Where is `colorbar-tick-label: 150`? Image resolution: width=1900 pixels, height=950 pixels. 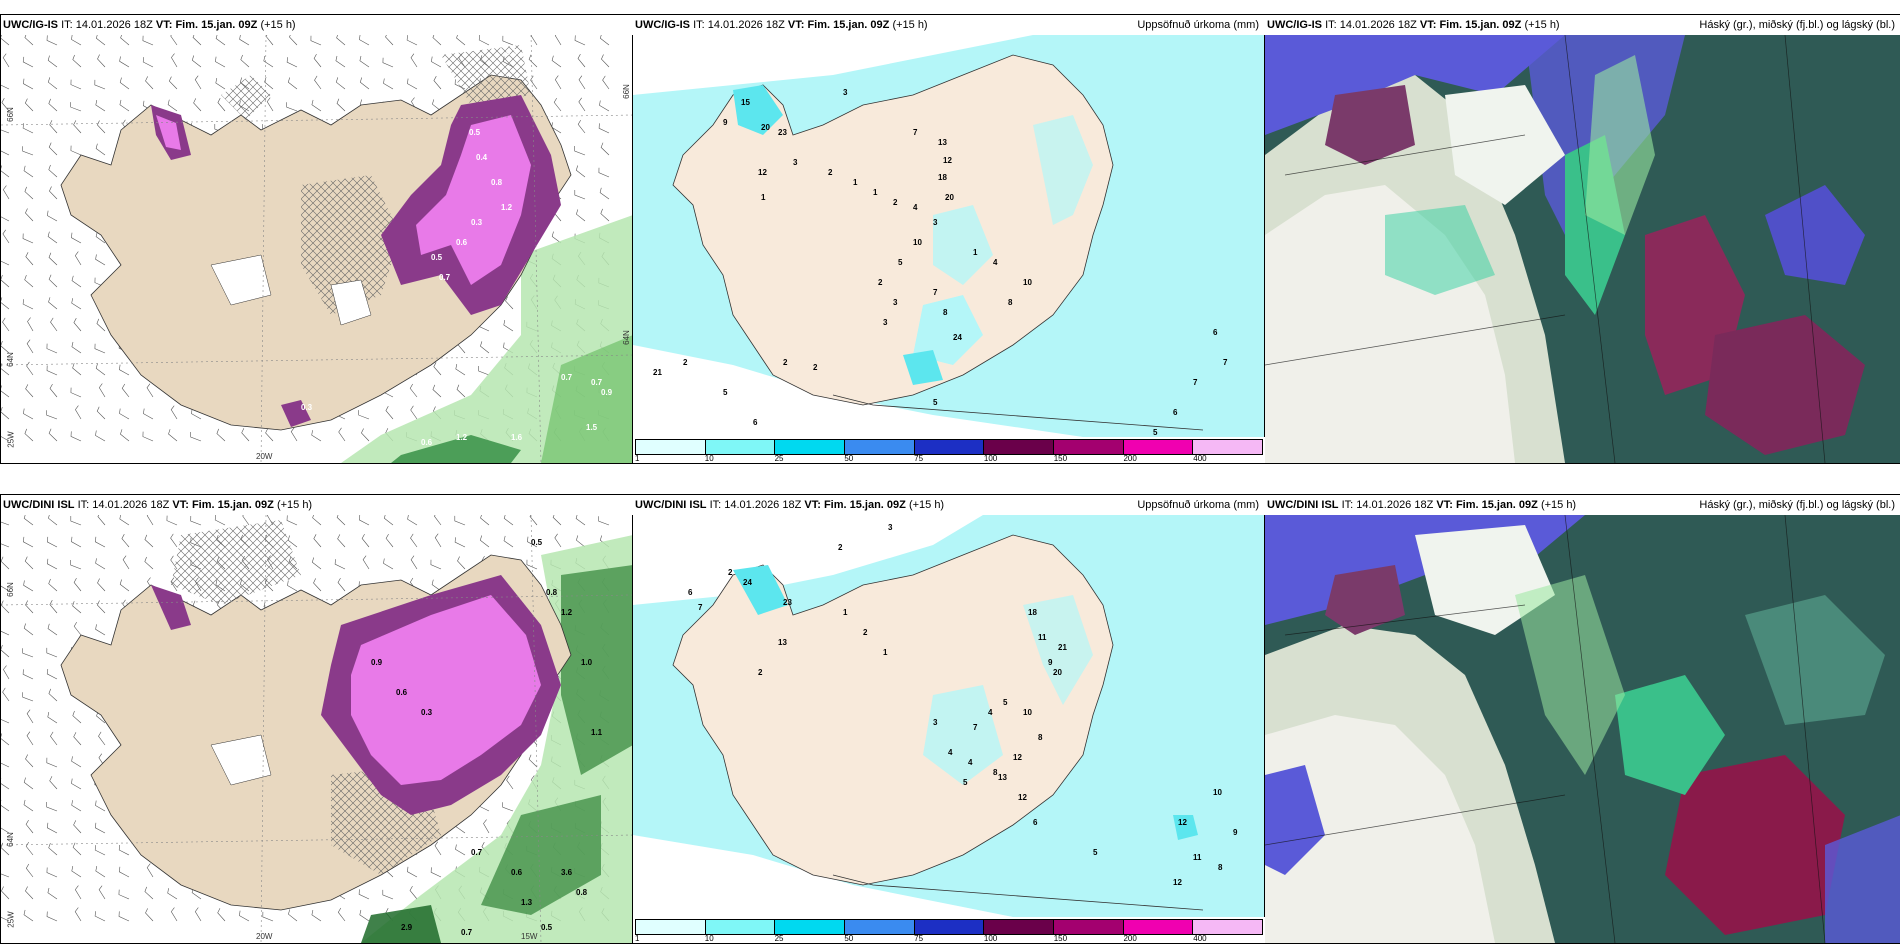 colorbar-tick-label: 150 is located at coordinates (1060, 938).